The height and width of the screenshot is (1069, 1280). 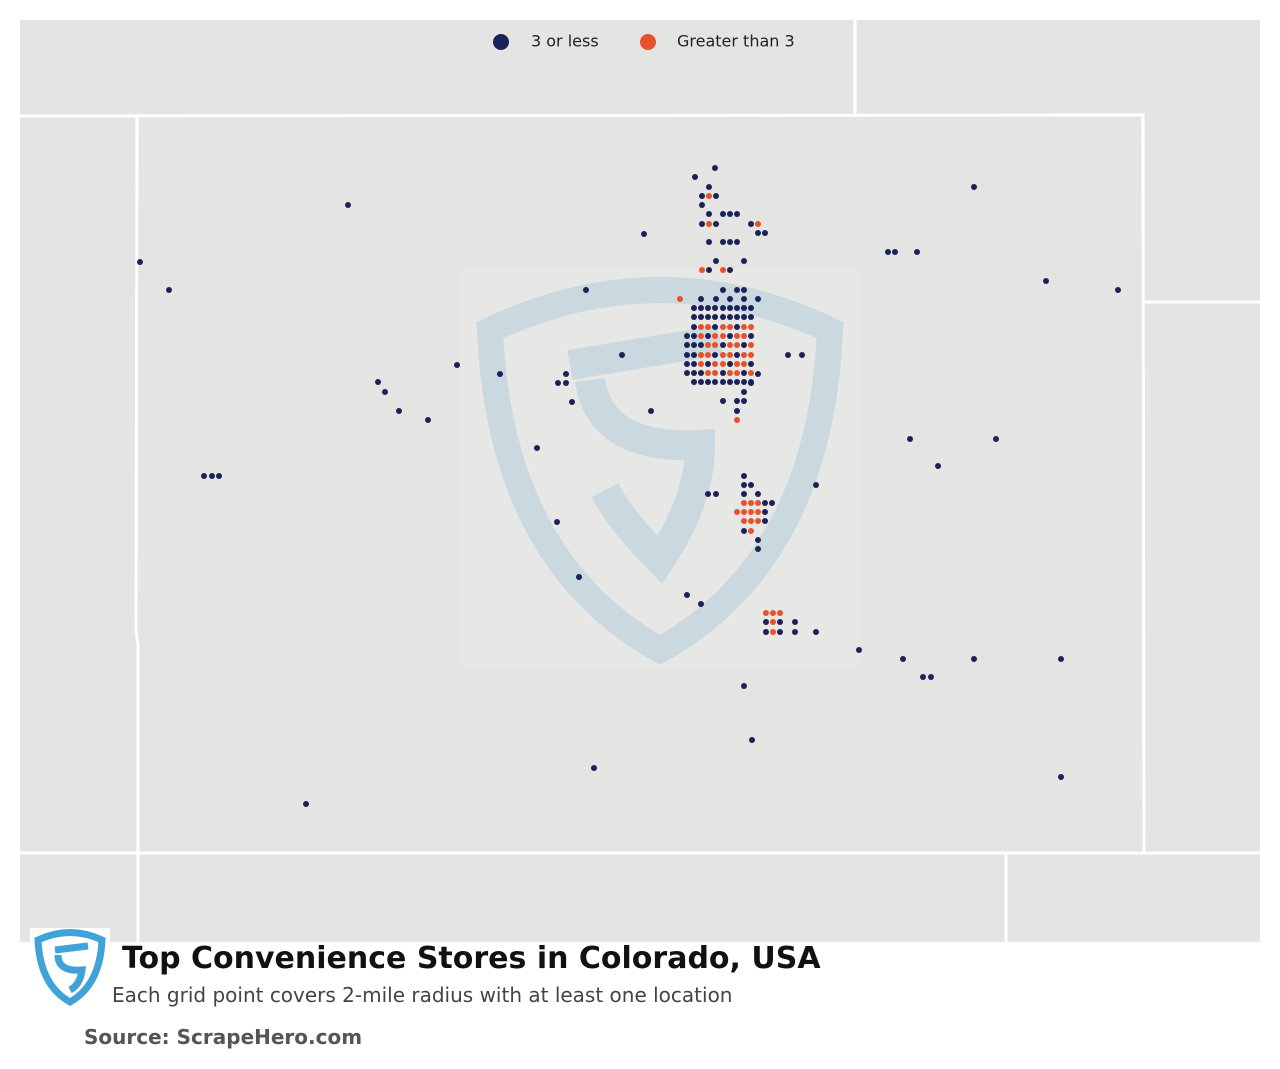 I want to click on legend: 3 or less Greater than 3, so click(x=644, y=41).